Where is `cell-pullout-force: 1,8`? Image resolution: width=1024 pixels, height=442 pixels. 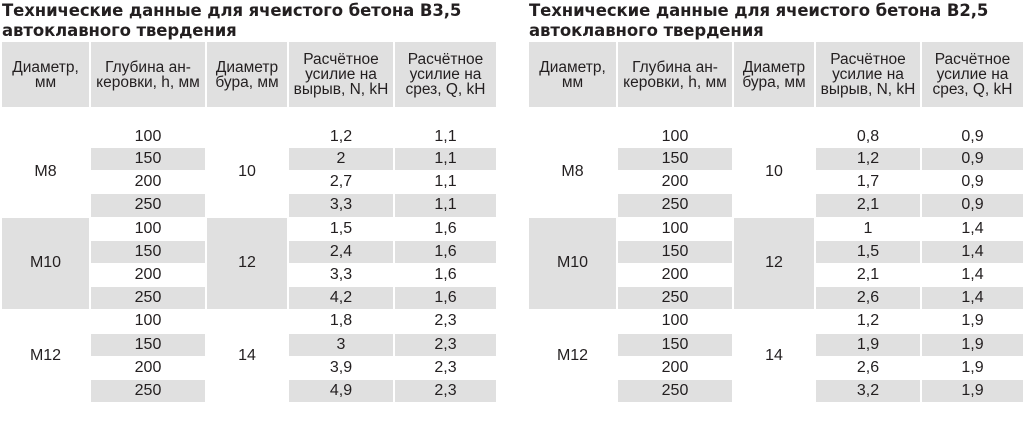 cell-pullout-force: 1,8 is located at coordinates (341, 321).